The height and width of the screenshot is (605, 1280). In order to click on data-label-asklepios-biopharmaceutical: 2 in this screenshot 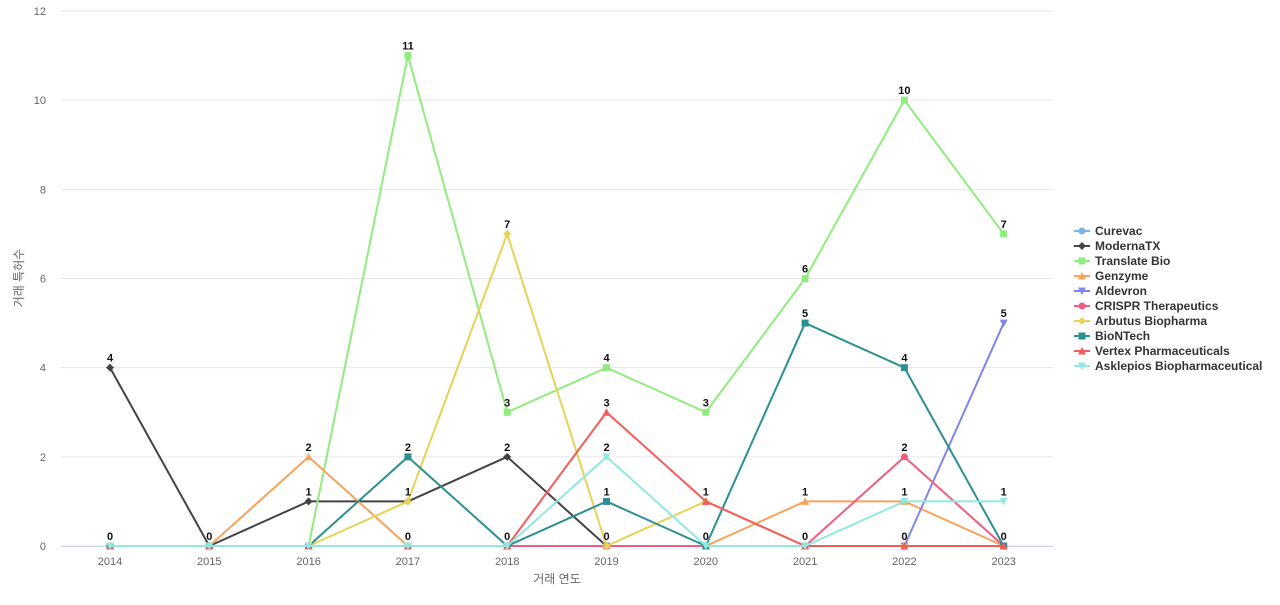, I will do `click(606, 448)`.